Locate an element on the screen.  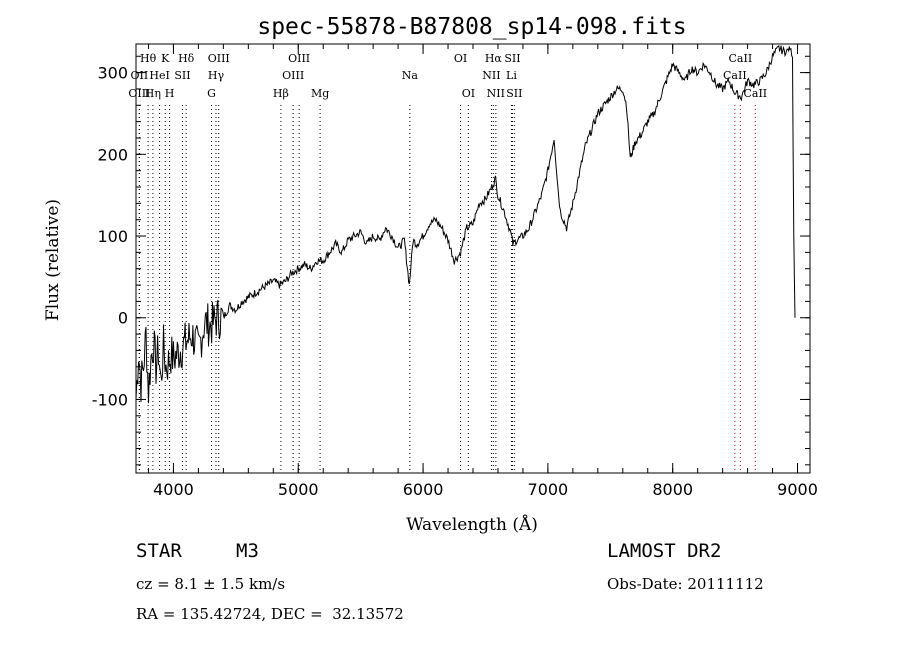
marker-label: Li is located at coordinates (511, 75).